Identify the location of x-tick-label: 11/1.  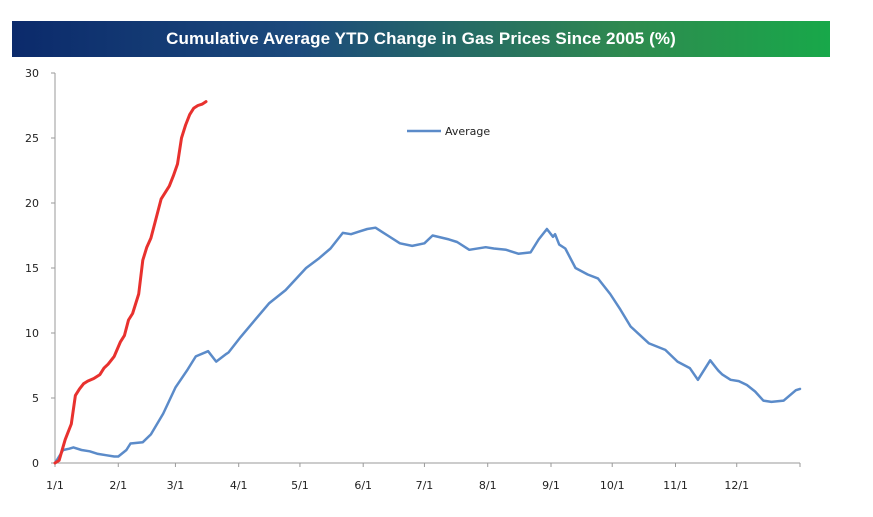
(675, 485).